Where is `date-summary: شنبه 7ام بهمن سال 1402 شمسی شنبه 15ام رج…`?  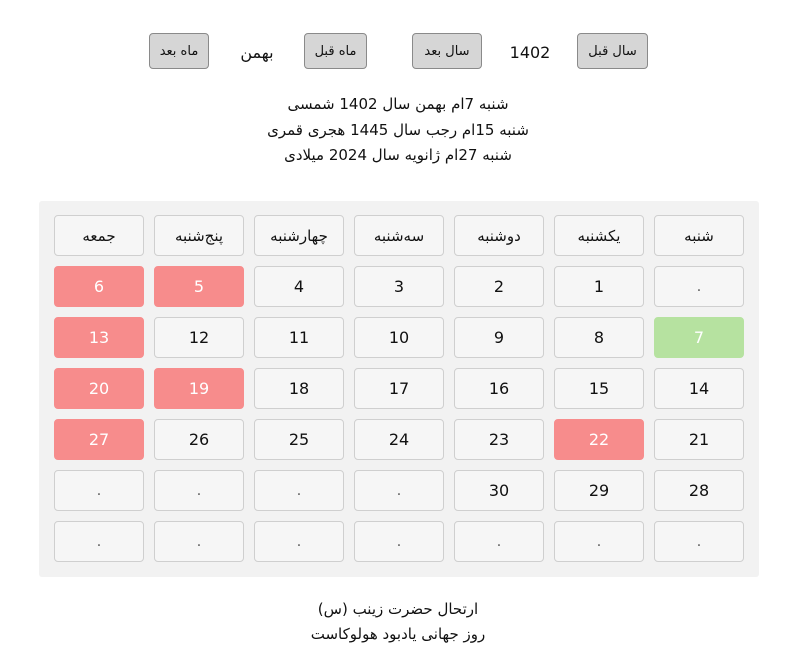 date-summary: شنبه 7ام بهمن سال 1402 شمسی شنبه 15ام رج… is located at coordinates (398, 130).